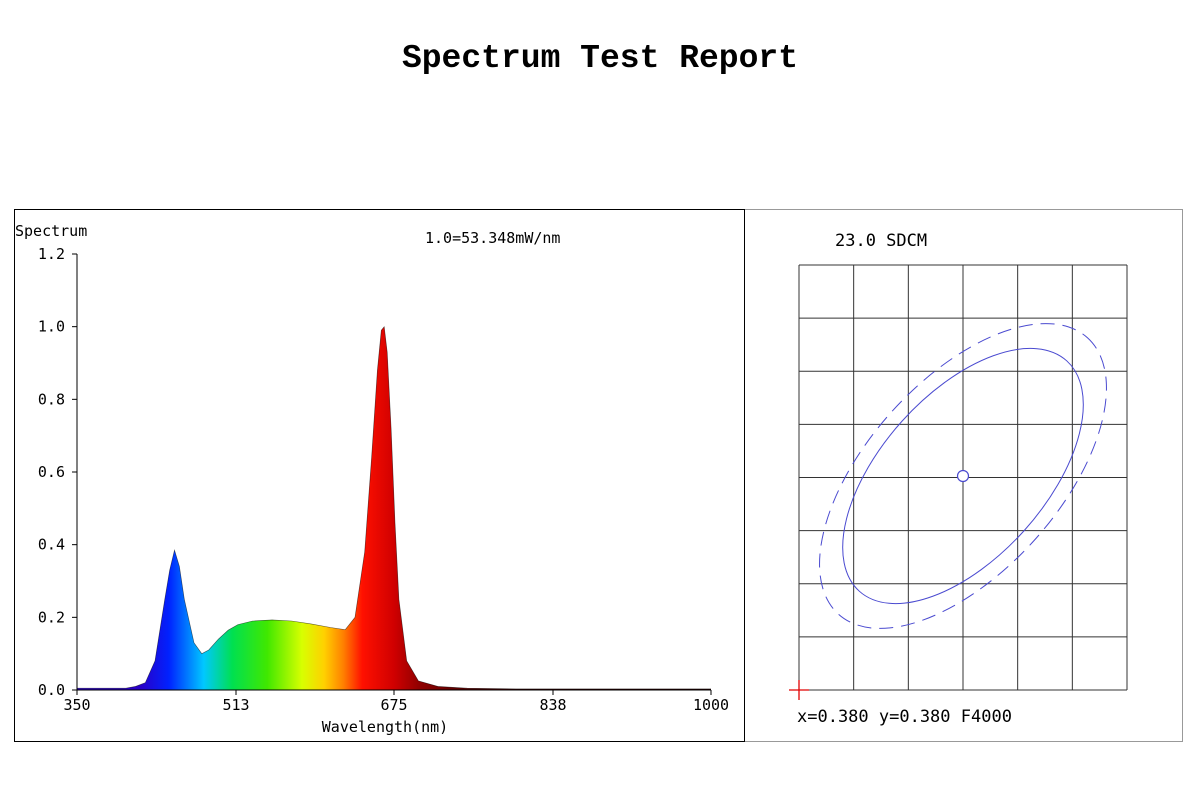 The image size is (1200, 800). I want to click on x-tick-label: 838, so click(552, 705).